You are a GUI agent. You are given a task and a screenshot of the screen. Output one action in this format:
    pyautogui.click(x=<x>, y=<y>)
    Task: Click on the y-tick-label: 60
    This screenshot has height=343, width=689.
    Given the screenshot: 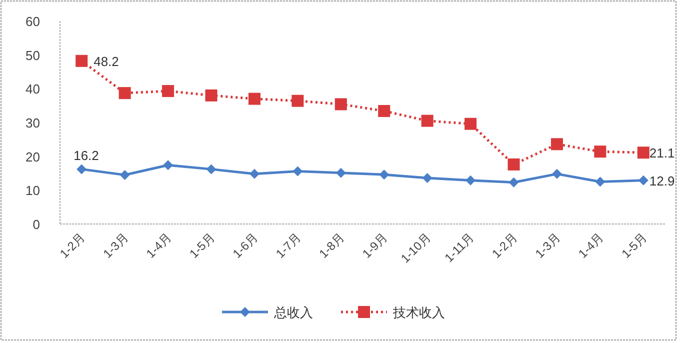 What is the action you would take?
    pyautogui.click(x=33, y=21)
    